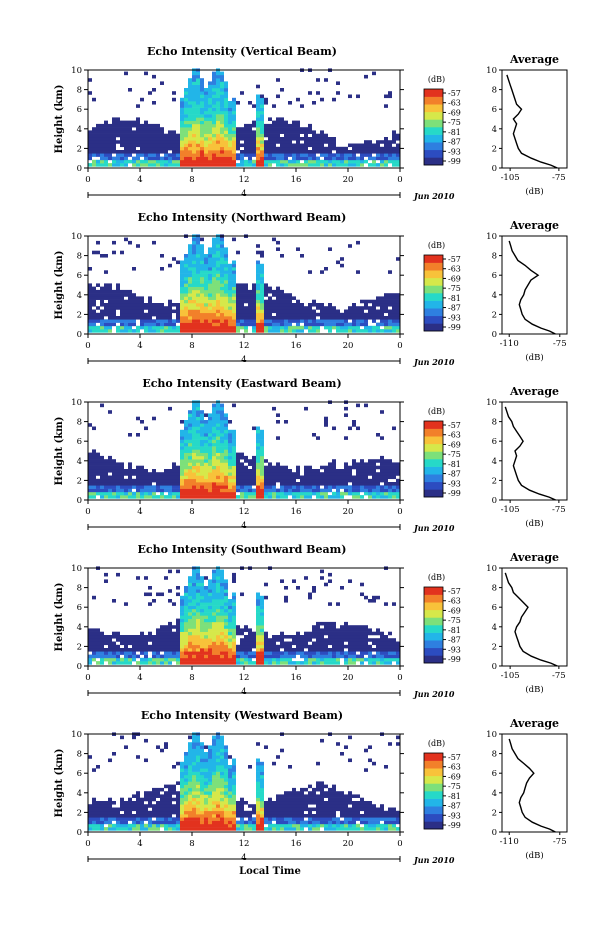 The image size is (616, 929). I want to click on average-y-tick-label: 0, so click(494, 501).